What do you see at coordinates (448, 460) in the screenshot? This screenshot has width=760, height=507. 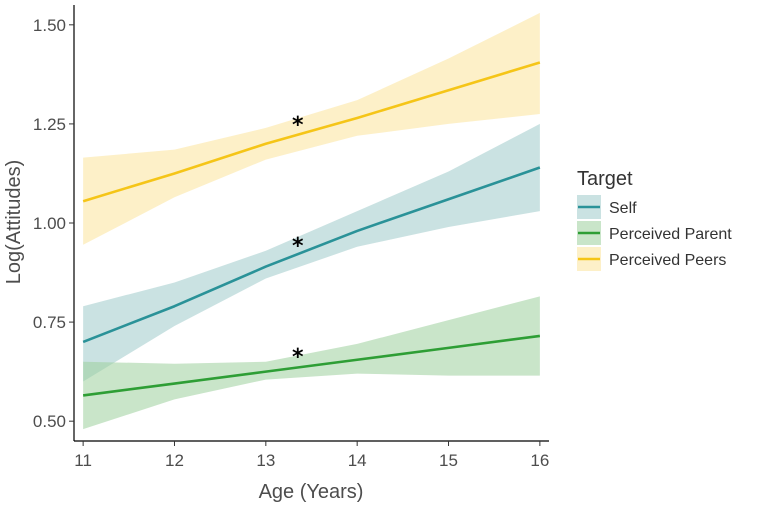 I see `x-tick-label: 15` at bounding box center [448, 460].